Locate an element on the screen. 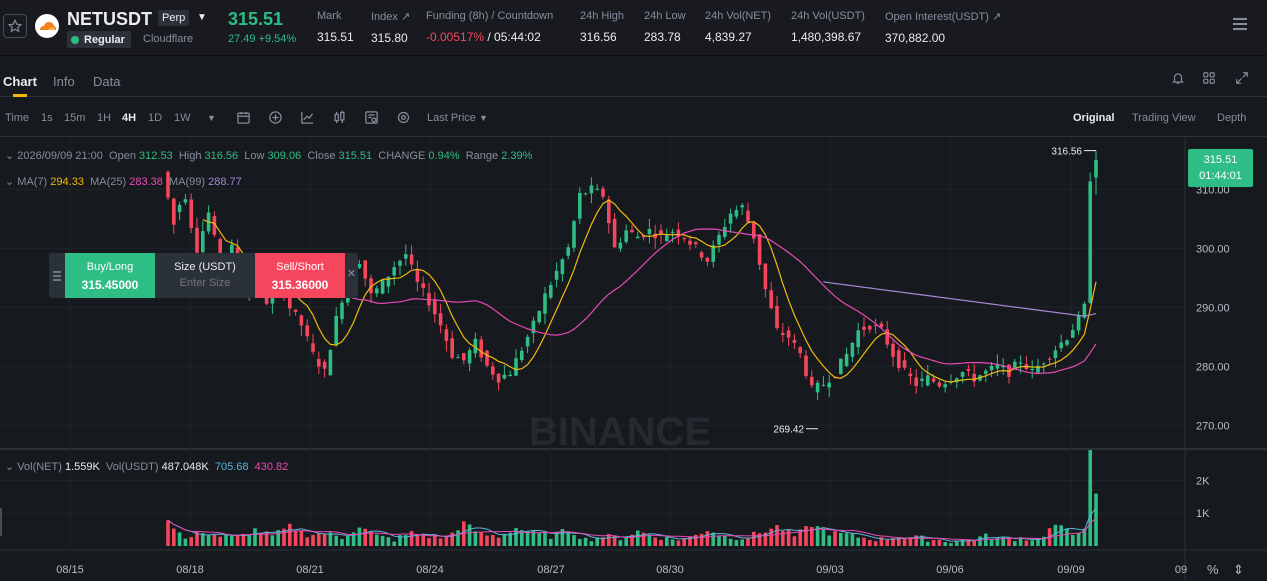 The height and width of the screenshot is (581, 1267). fullscreen-icon is located at coordinates (1242, 78).